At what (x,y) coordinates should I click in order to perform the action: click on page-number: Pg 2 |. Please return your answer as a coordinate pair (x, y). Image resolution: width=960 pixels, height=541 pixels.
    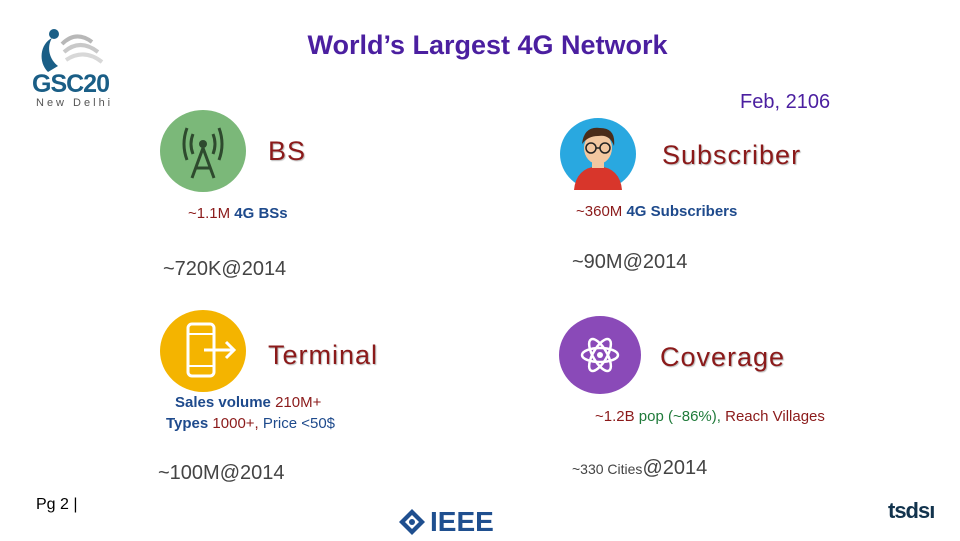
    Looking at the image, I should click on (57, 504).